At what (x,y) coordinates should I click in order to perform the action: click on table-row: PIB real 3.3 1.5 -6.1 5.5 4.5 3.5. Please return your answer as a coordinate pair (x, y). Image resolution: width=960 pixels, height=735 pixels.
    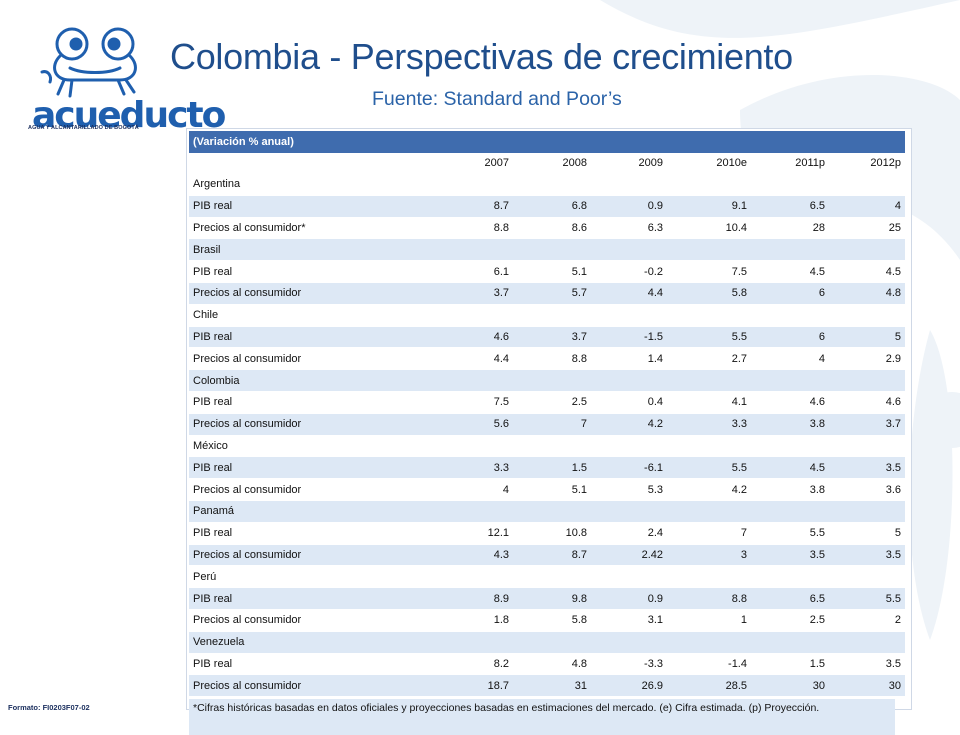
    Looking at the image, I should click on (547, 468).